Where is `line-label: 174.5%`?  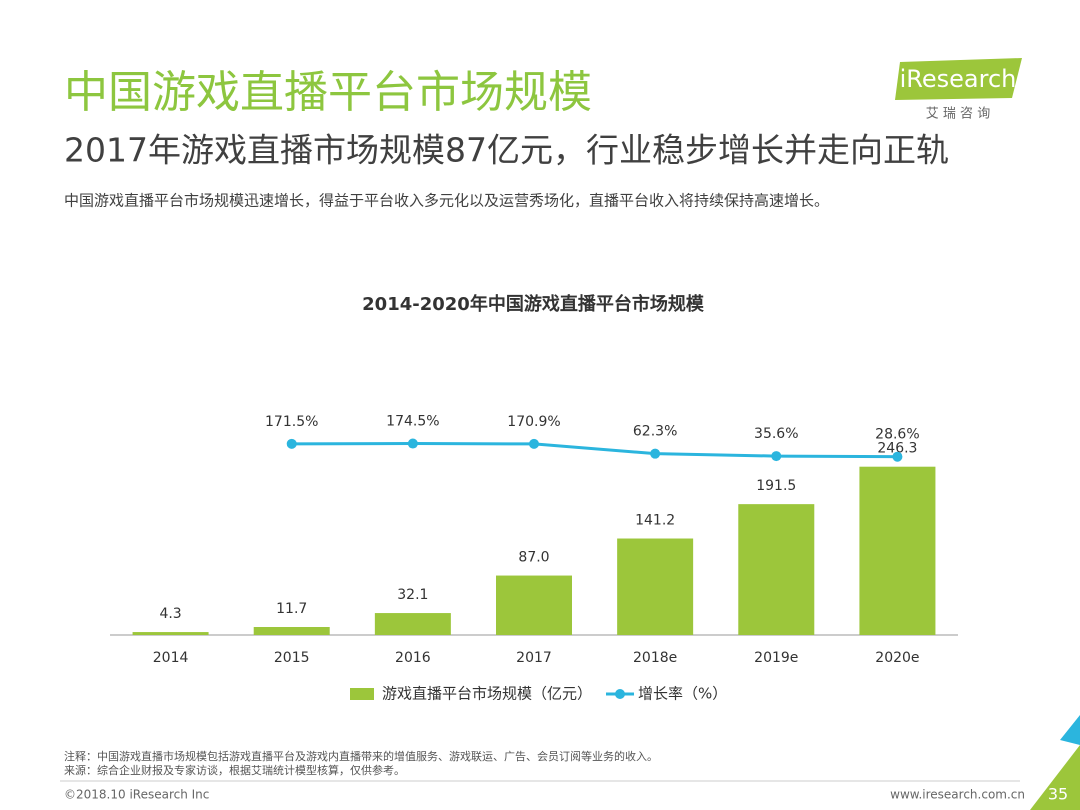 line-label: 174.5% is located at coordinates (412, 422).